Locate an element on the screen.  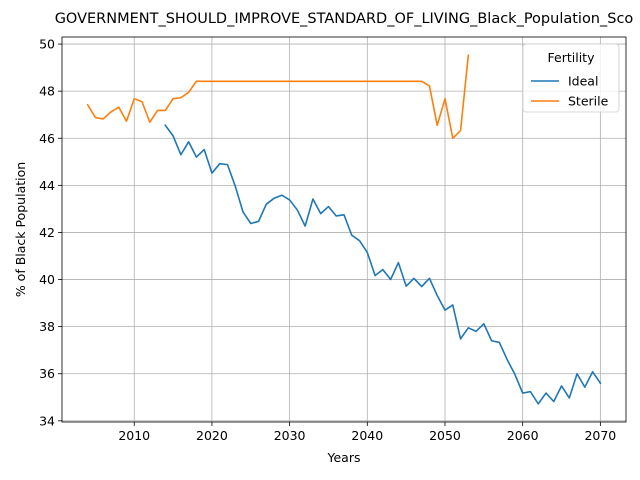
series-line-sterile is located at coordinates (278, 97).